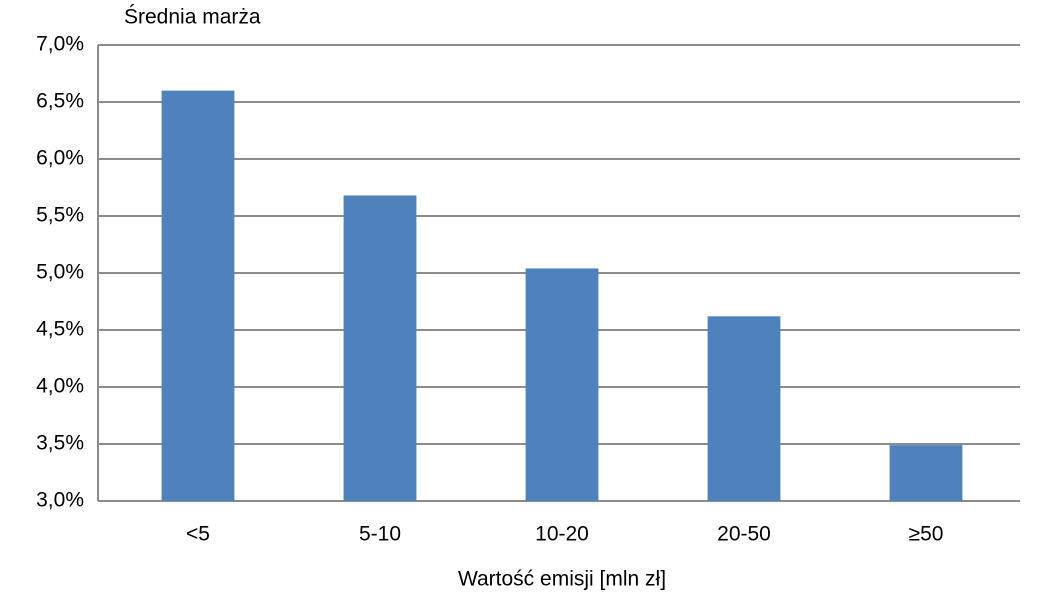 This screenshot has width=1038, height=598. Describe the element at coordinates (744, 534) in the screenshot. I see `x-tick-label: 20-50` at that location.